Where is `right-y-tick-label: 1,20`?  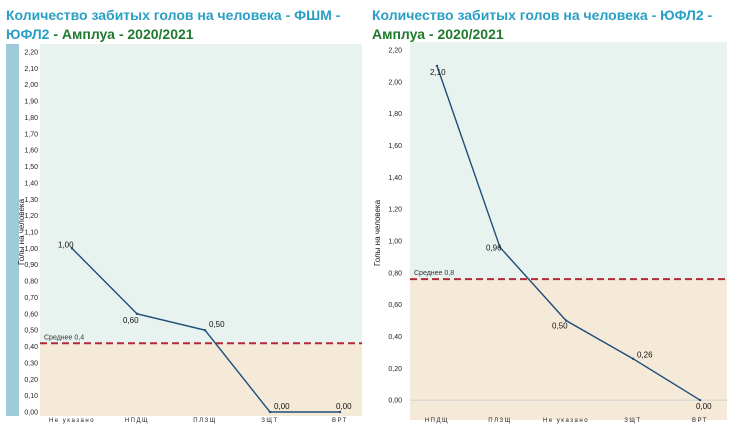
right-y-tick-label: 1,20 is located at coordinates (395, 210).